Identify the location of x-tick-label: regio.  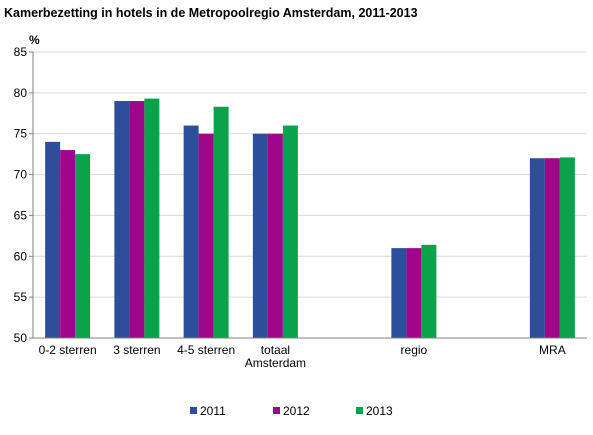
(414, 350).